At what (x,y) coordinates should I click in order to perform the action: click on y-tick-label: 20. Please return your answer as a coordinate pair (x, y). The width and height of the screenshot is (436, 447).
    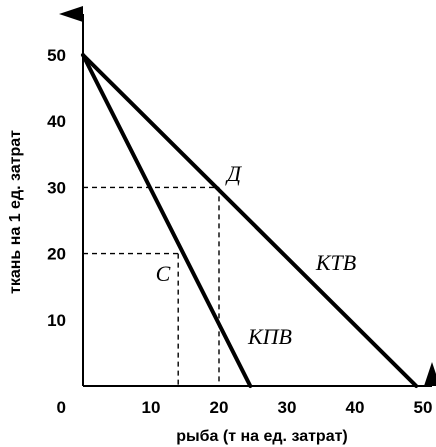
    Looking at the image, I should click on (56, 254).